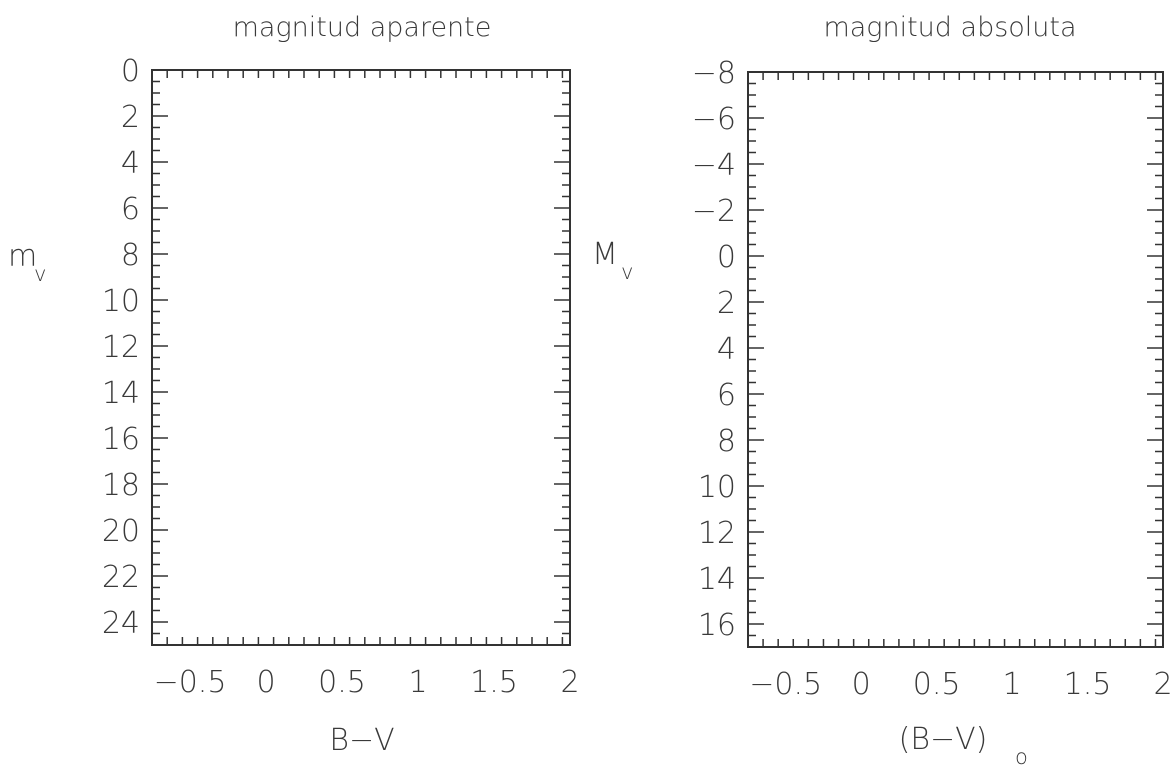 The image size is (1173, 768). I want to click on absolute-magnitude-x-axis-label: (B−V) o, so click(963, 745).